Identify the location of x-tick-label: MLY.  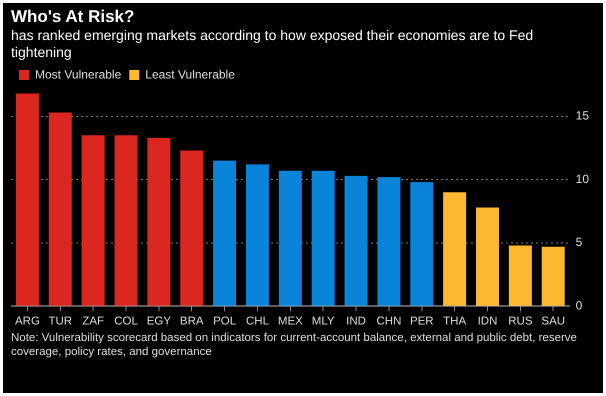
(323, 321).